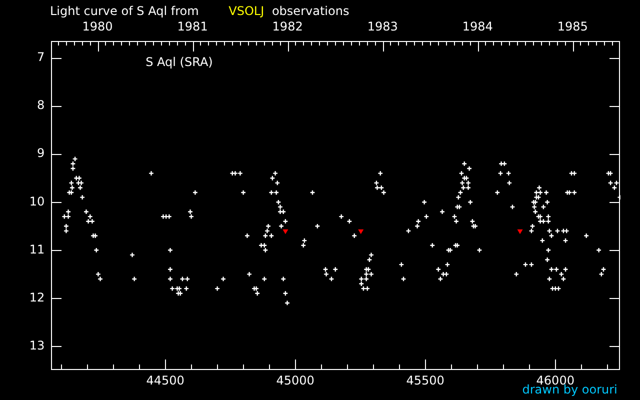 The height and width of the screenshot is (400, 640). Describe the element at coordinates (295, 381) in the screenshot. I see `x-tick-label: 45000` at that location.